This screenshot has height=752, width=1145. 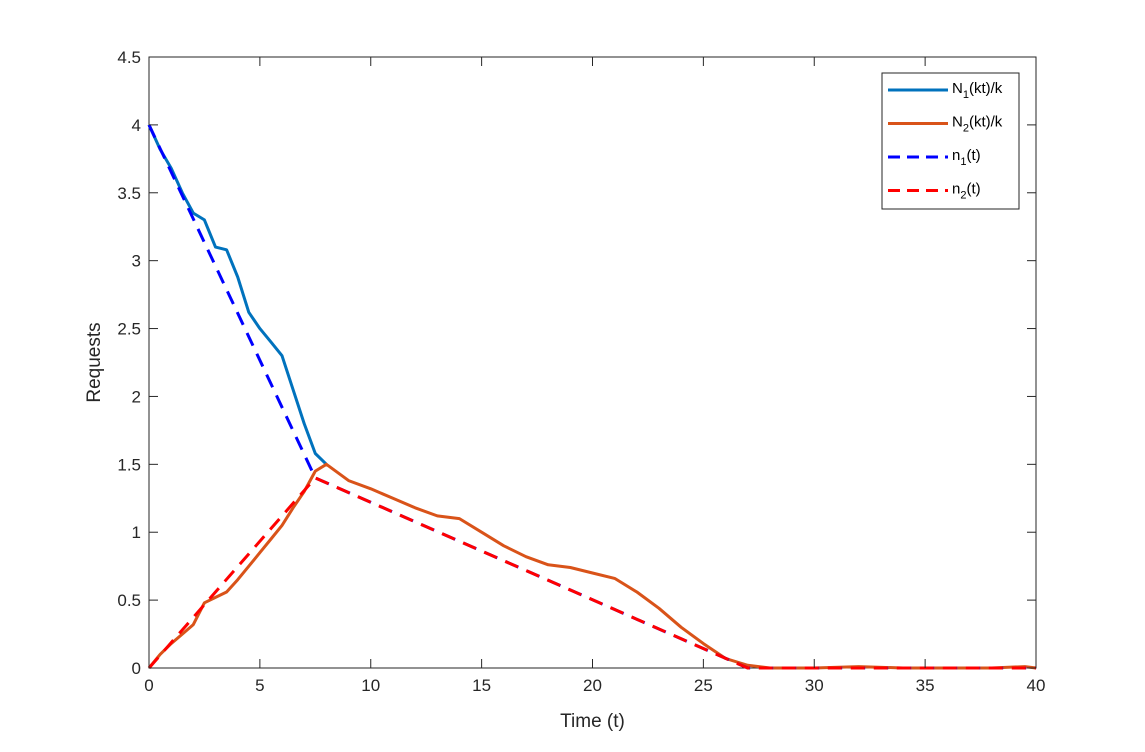 What do you see at coordinates (129, 193) in the screenshot?
I see `y-tick-label: 3.5` at bounding box center [129, 193].